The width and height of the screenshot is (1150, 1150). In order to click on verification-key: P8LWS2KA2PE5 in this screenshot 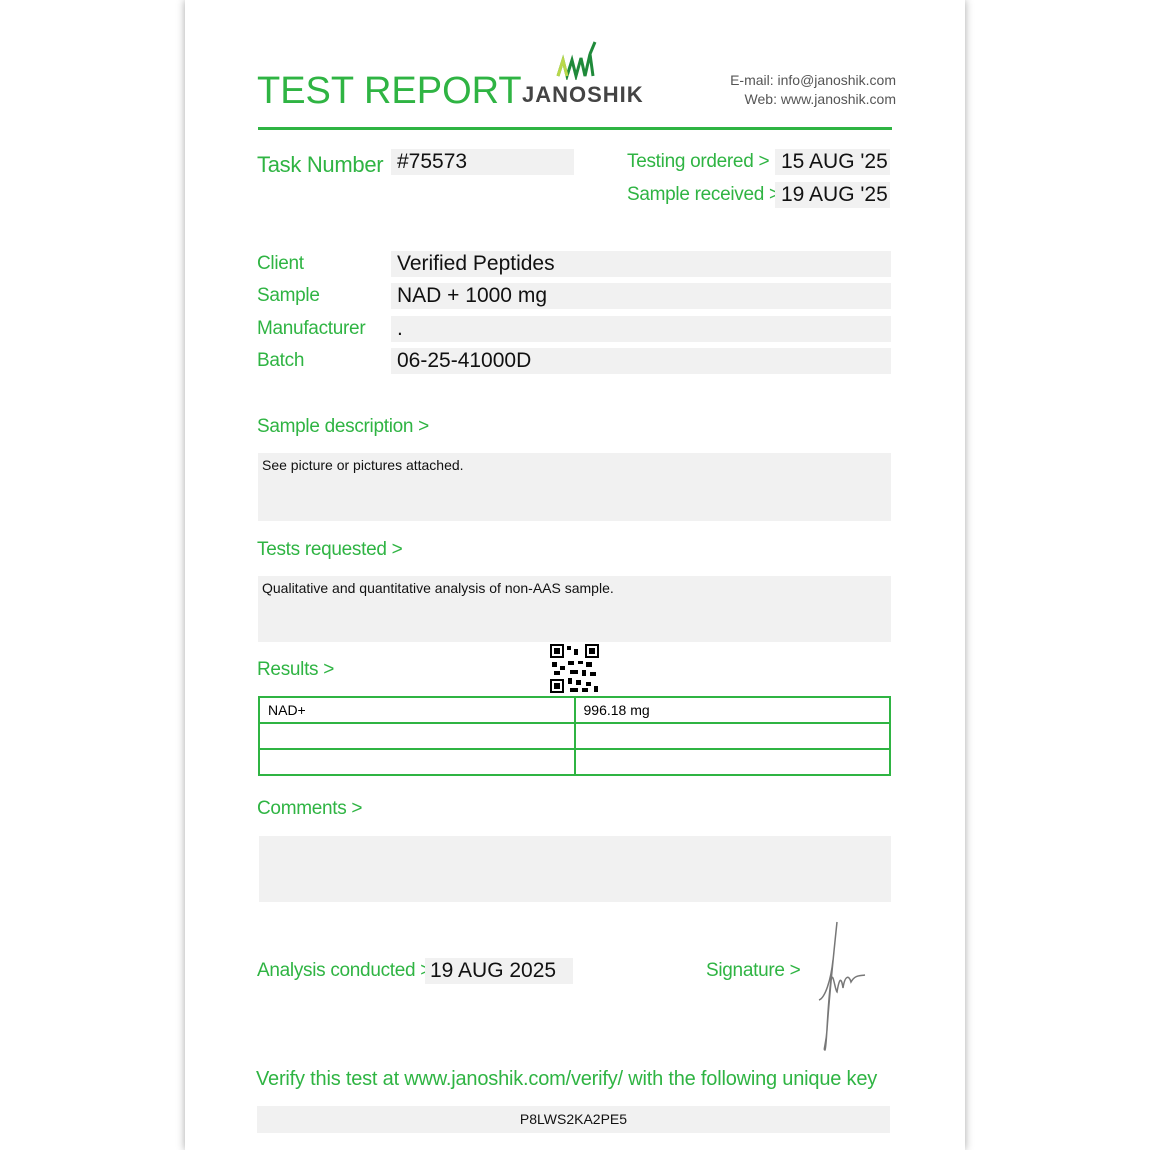, I will do `click(573, 1119)`.